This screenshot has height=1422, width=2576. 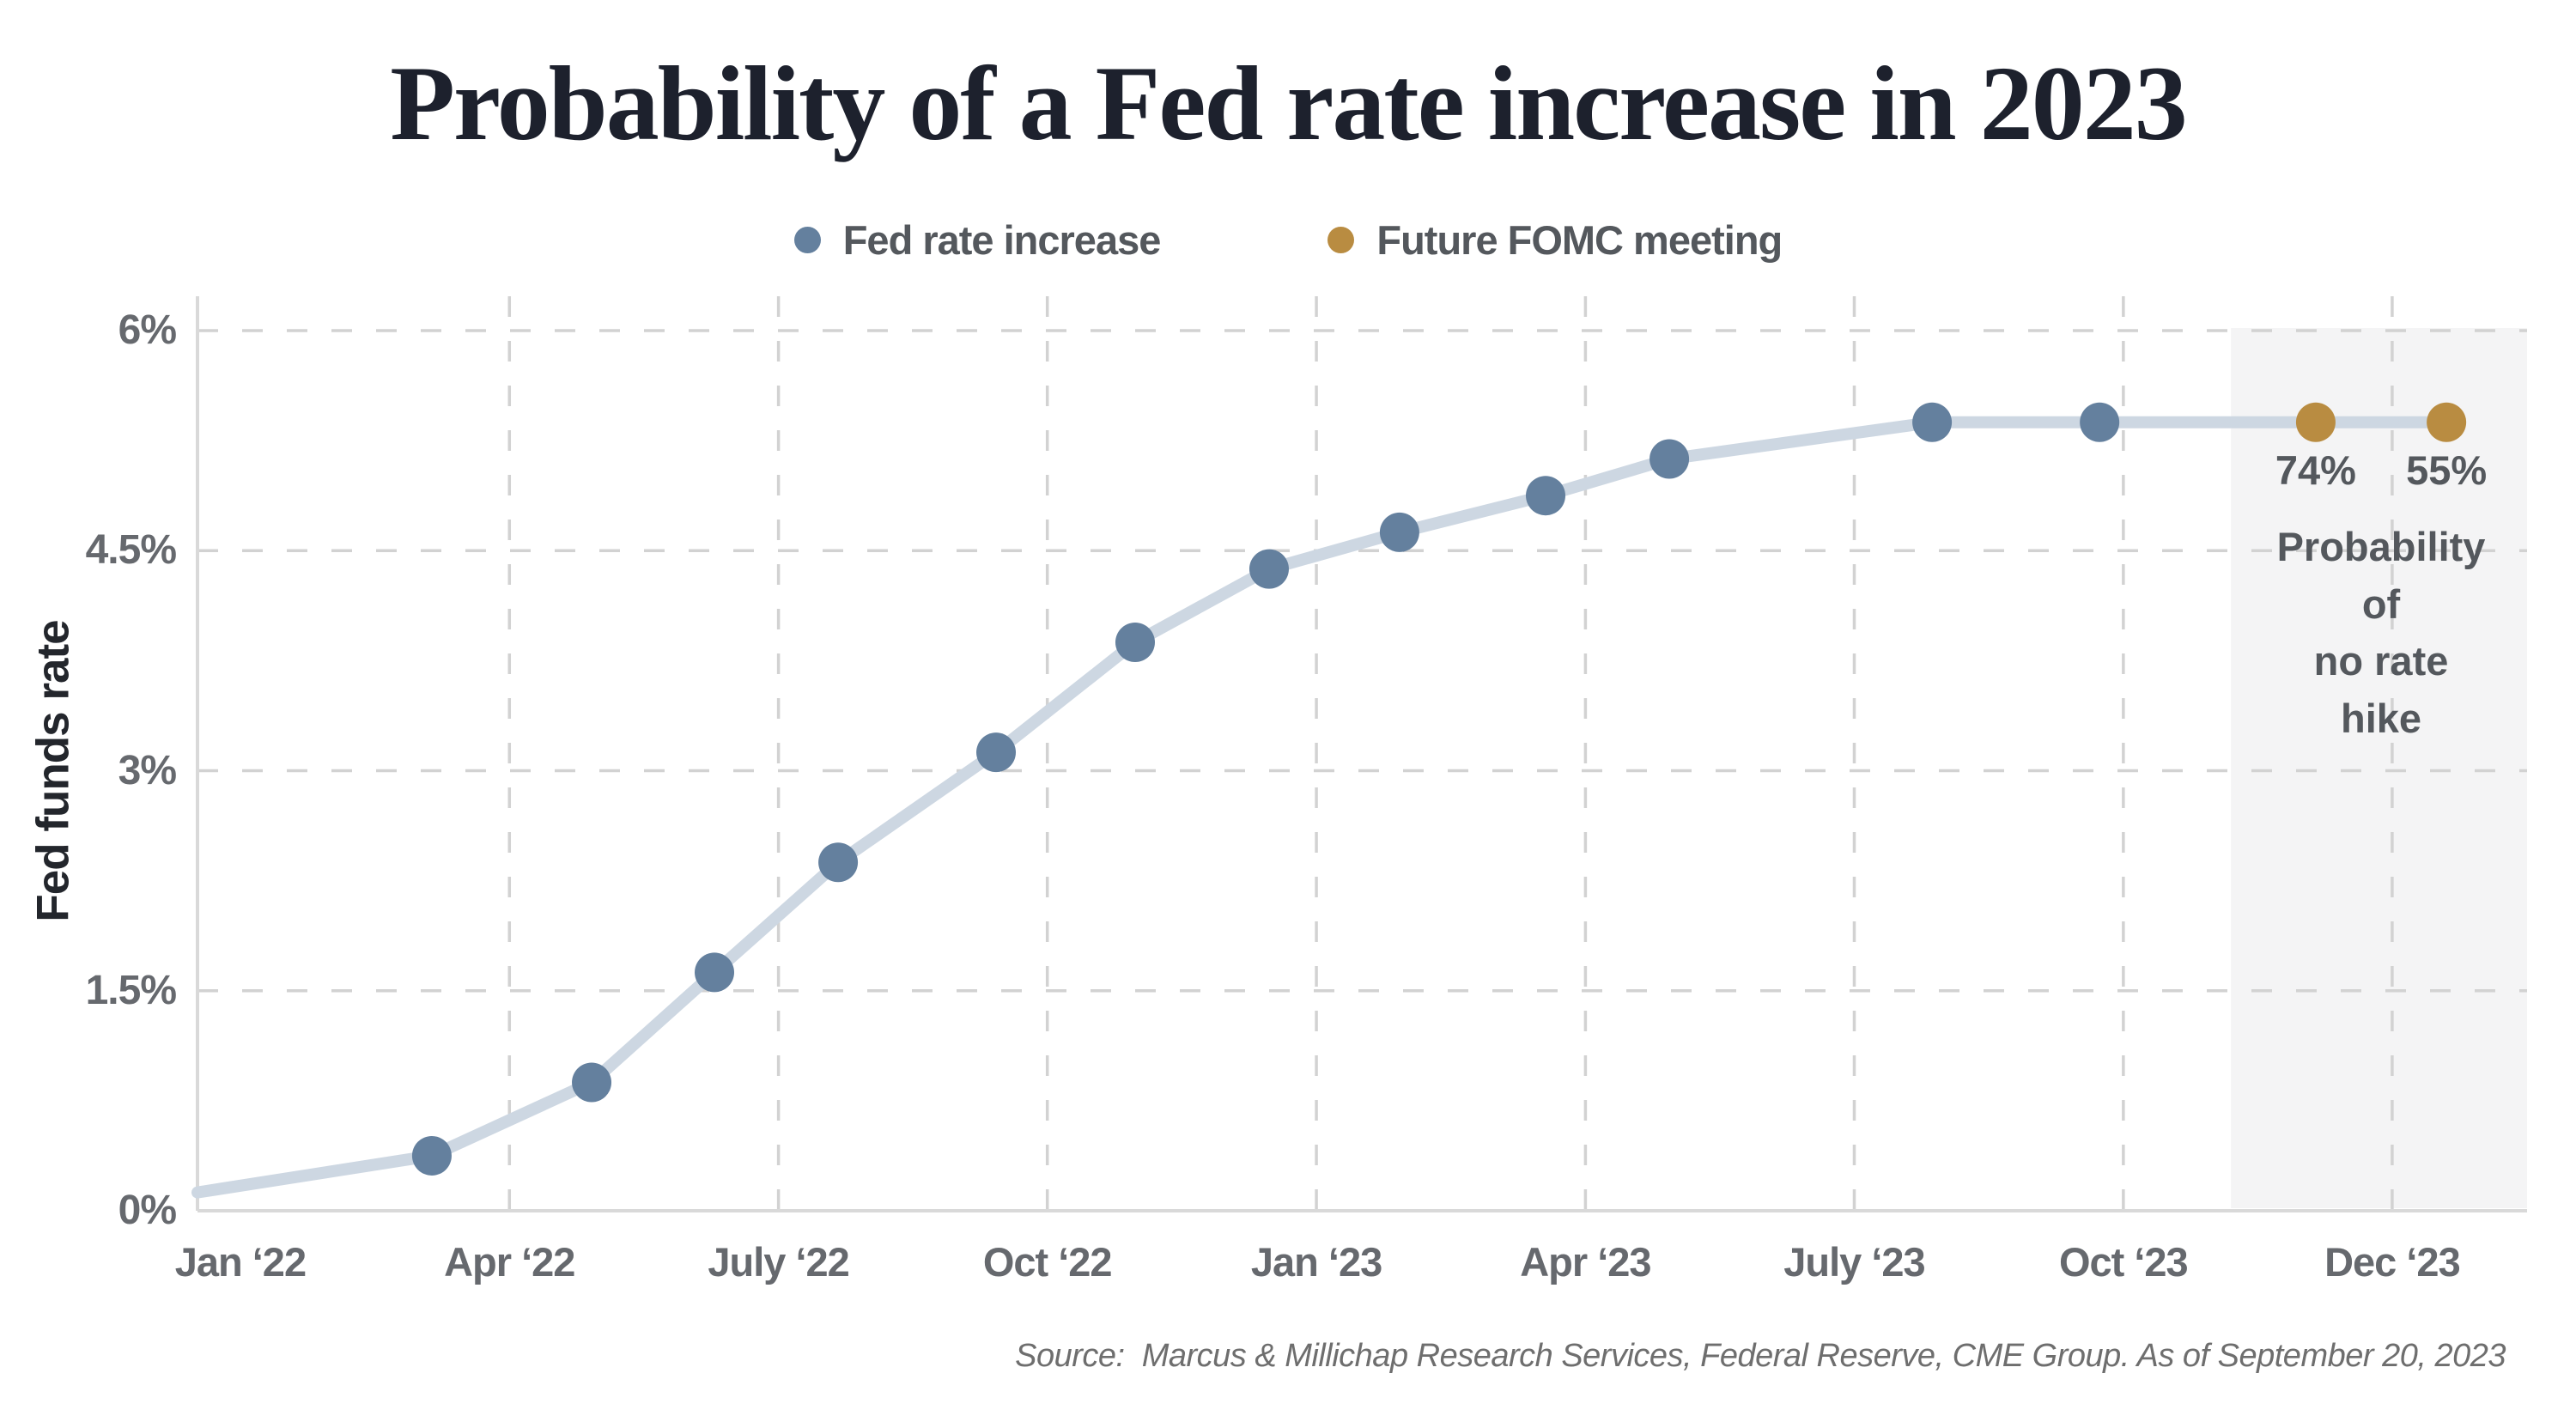 What do you see at coordinates (779, 1262) in the screenshot?
I see `x-tick-label: July ‘22` at bounding box center [779, 1262].